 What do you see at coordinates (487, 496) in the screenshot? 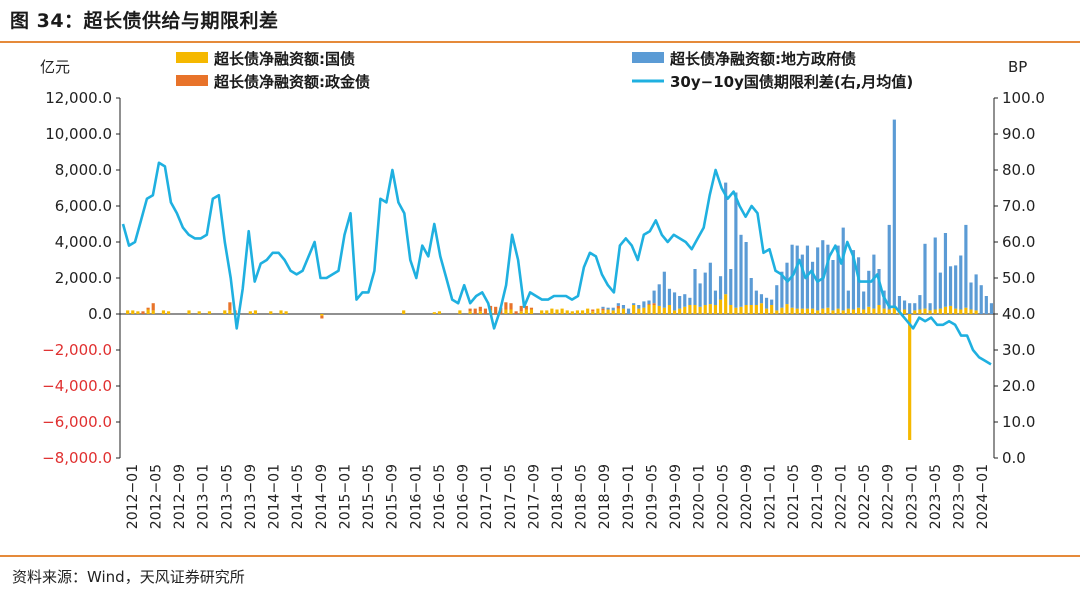
I see `x-tick-label: 2017−01` at bounding box center [487, 496].